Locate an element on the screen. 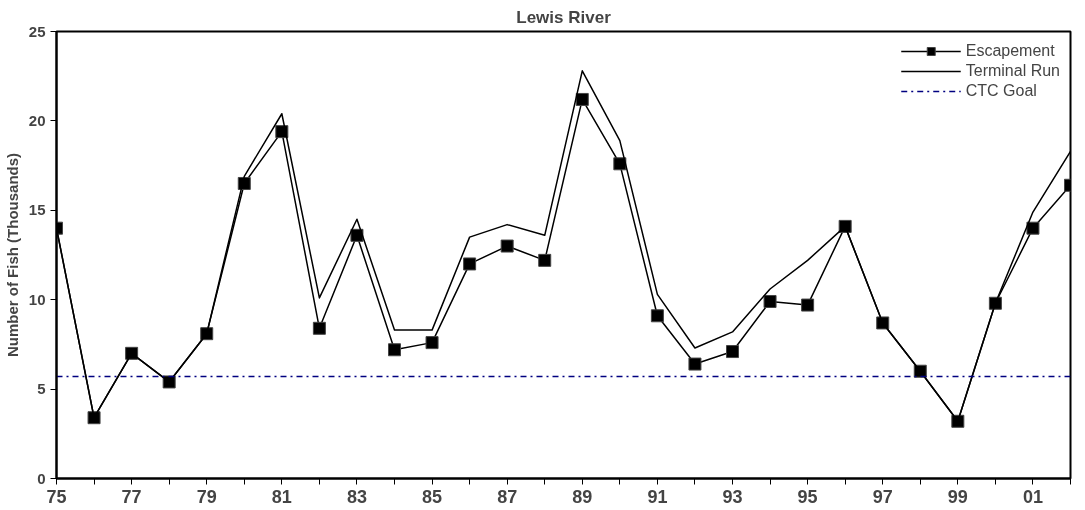 This screenshot has height=510, width=1085. x-tick-label: 77 is located at coordinates (131, 496).